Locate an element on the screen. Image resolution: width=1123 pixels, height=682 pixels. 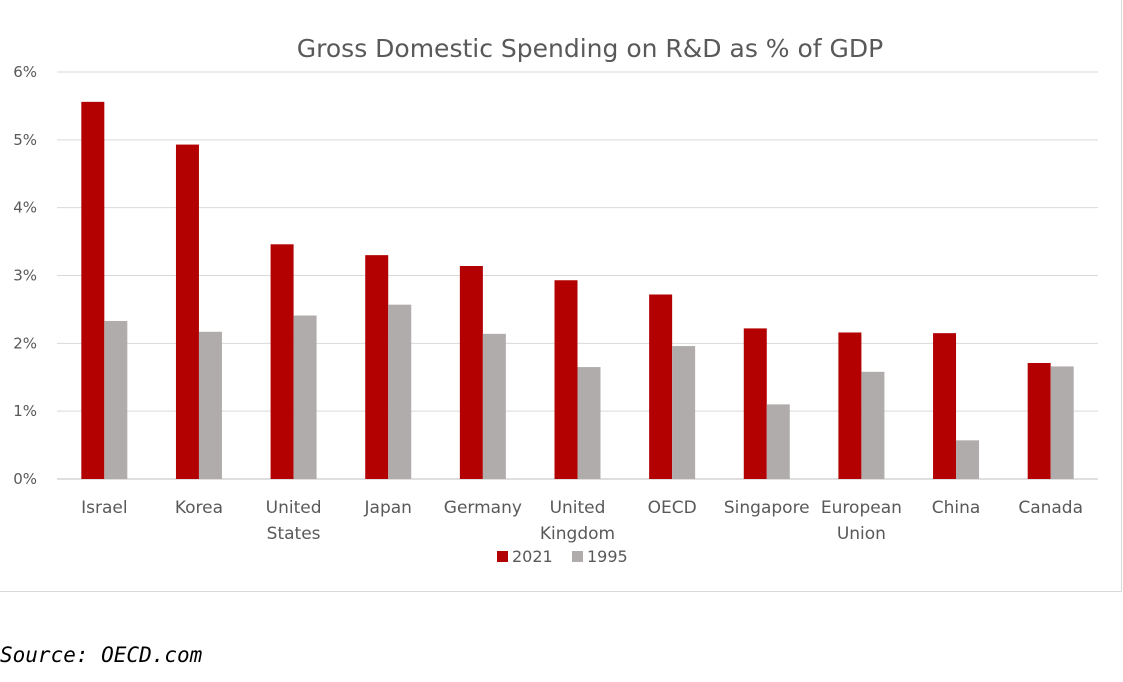
x-tick-label: Union is located at coordinates (861, 534).